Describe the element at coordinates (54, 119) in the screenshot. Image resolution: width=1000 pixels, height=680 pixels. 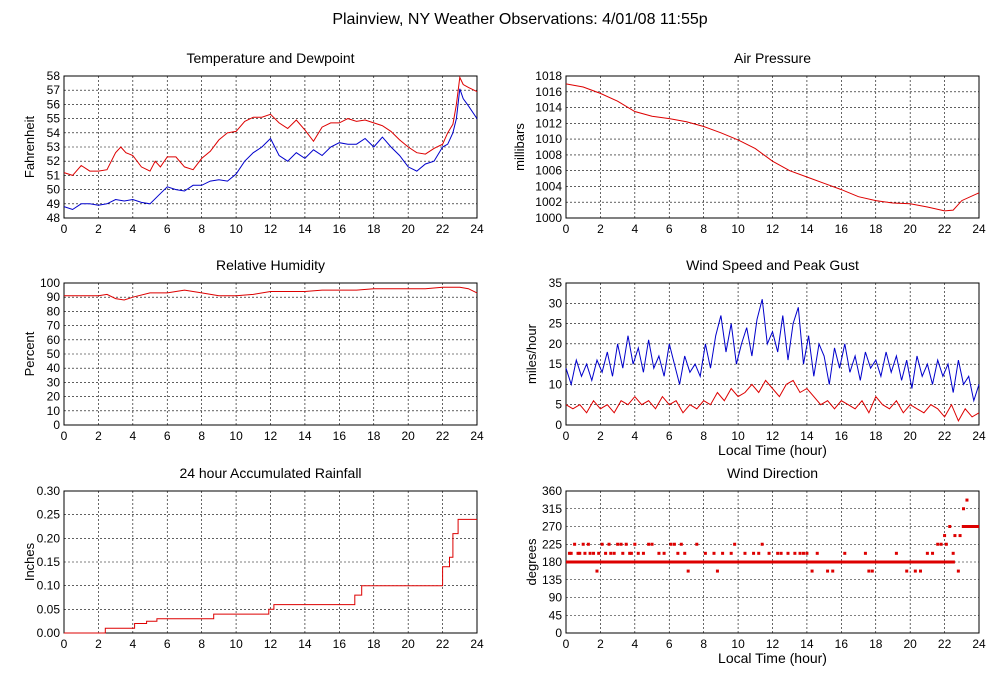
I see `y-tick-label: 55` at that location.